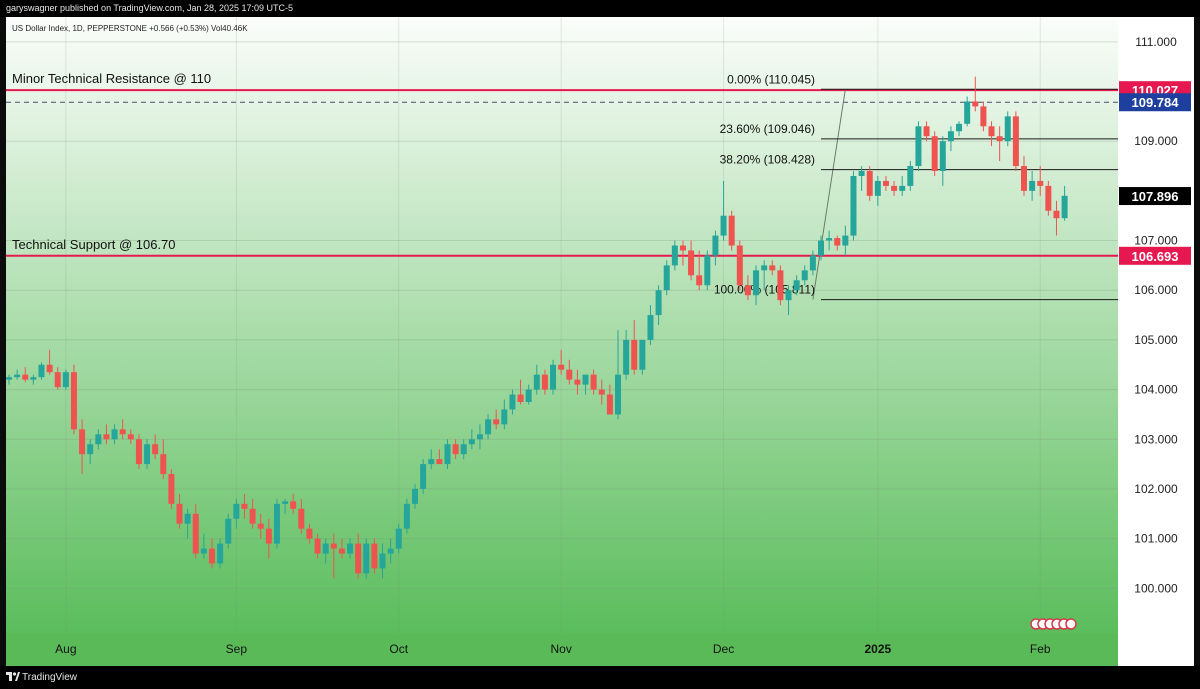  What do you see at coordinates (1053, 624) in the screenshot?
I see `us-flag-events-icon` at bounding box center [1053, 624].